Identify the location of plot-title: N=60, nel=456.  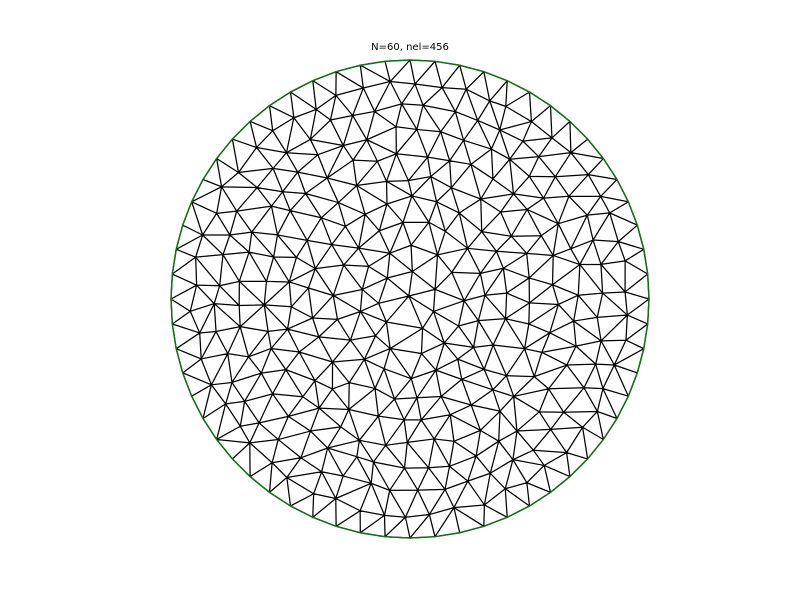
(410, 47).